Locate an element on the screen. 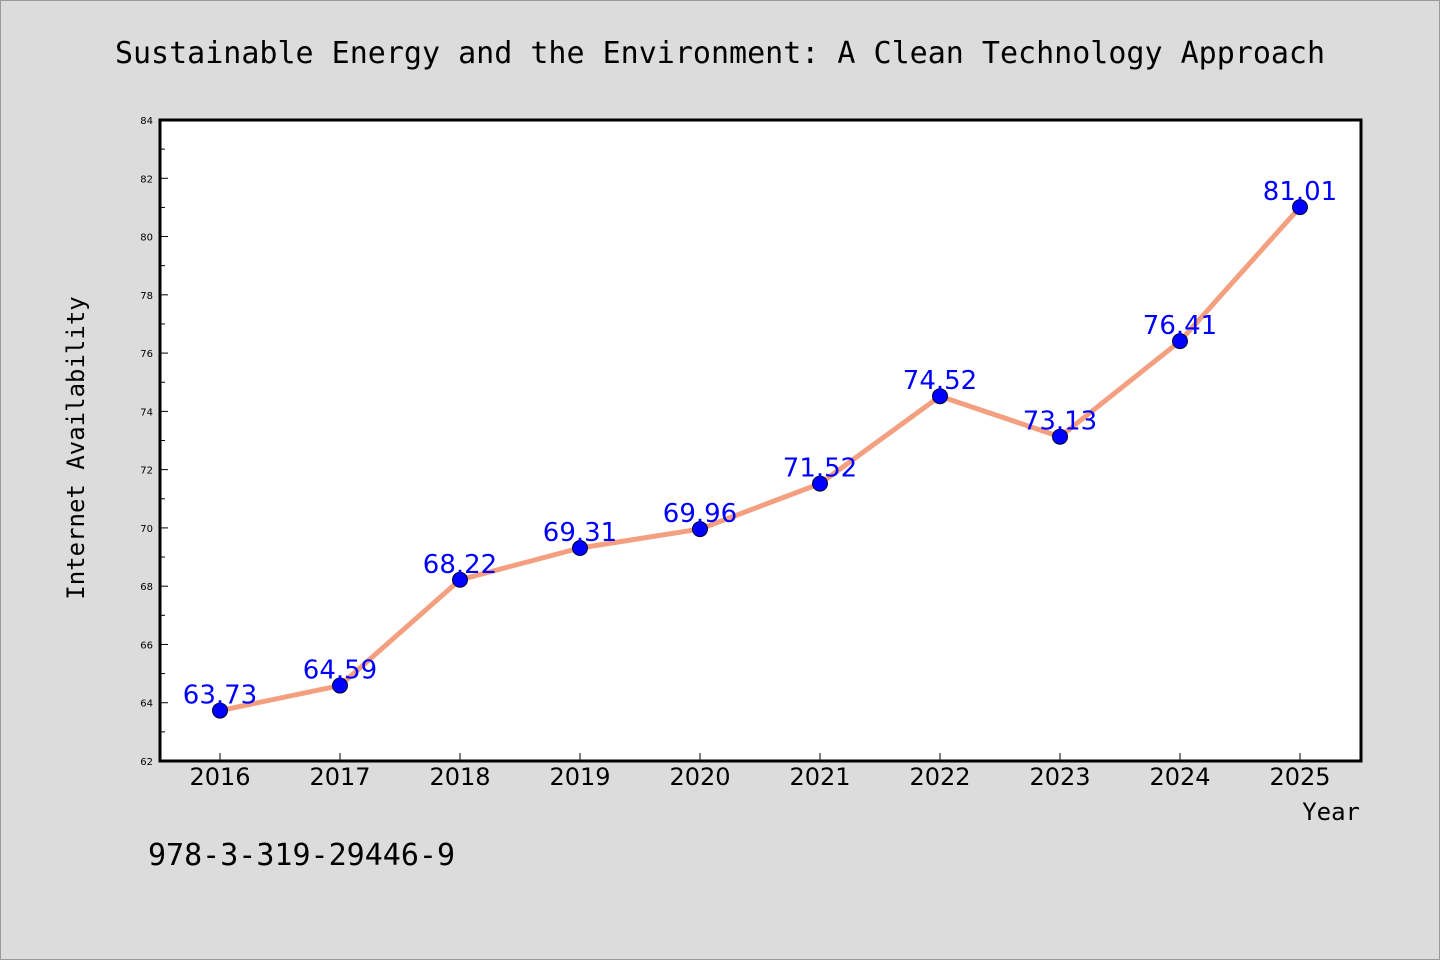  x-tick-label: 2019 is located at coordinates (579, 777).